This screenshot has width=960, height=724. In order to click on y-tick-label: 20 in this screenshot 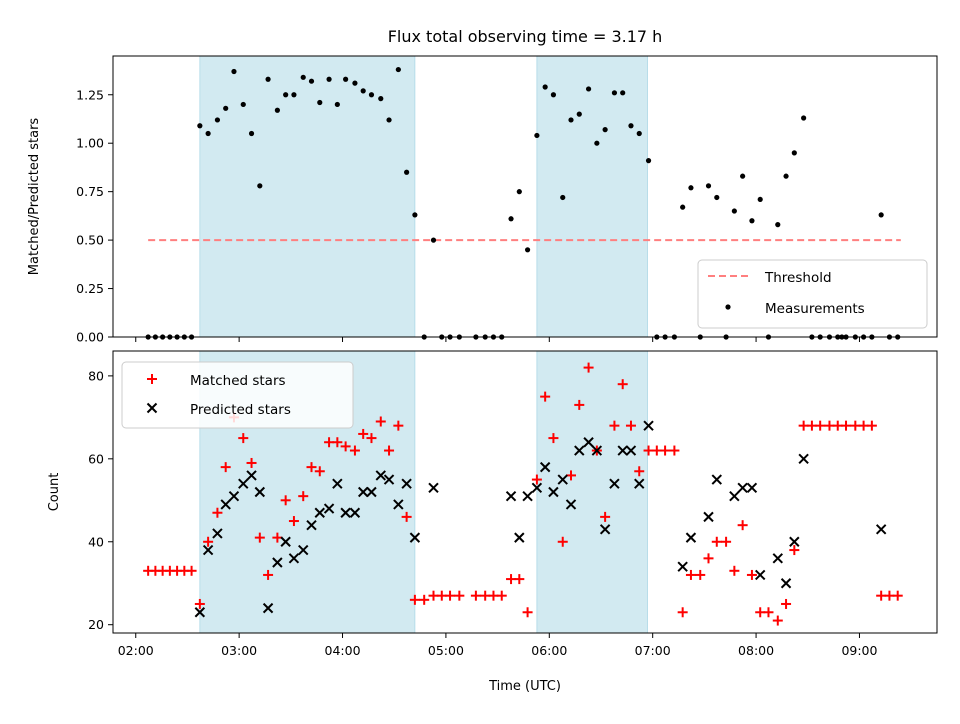, I will do `click(96, 624)`.